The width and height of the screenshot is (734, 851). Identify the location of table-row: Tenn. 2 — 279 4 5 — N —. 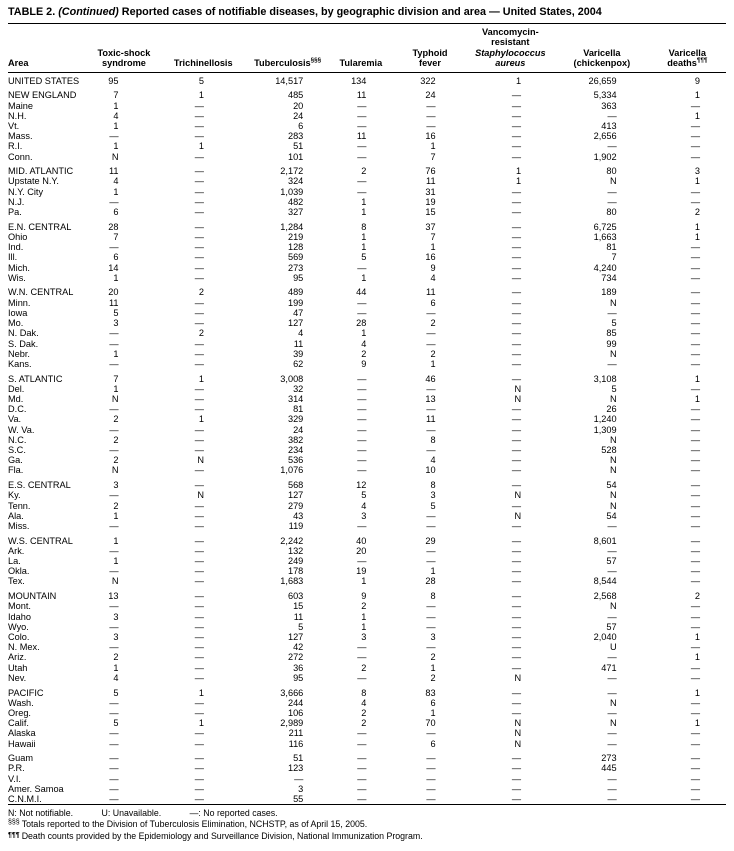
(367, 506).